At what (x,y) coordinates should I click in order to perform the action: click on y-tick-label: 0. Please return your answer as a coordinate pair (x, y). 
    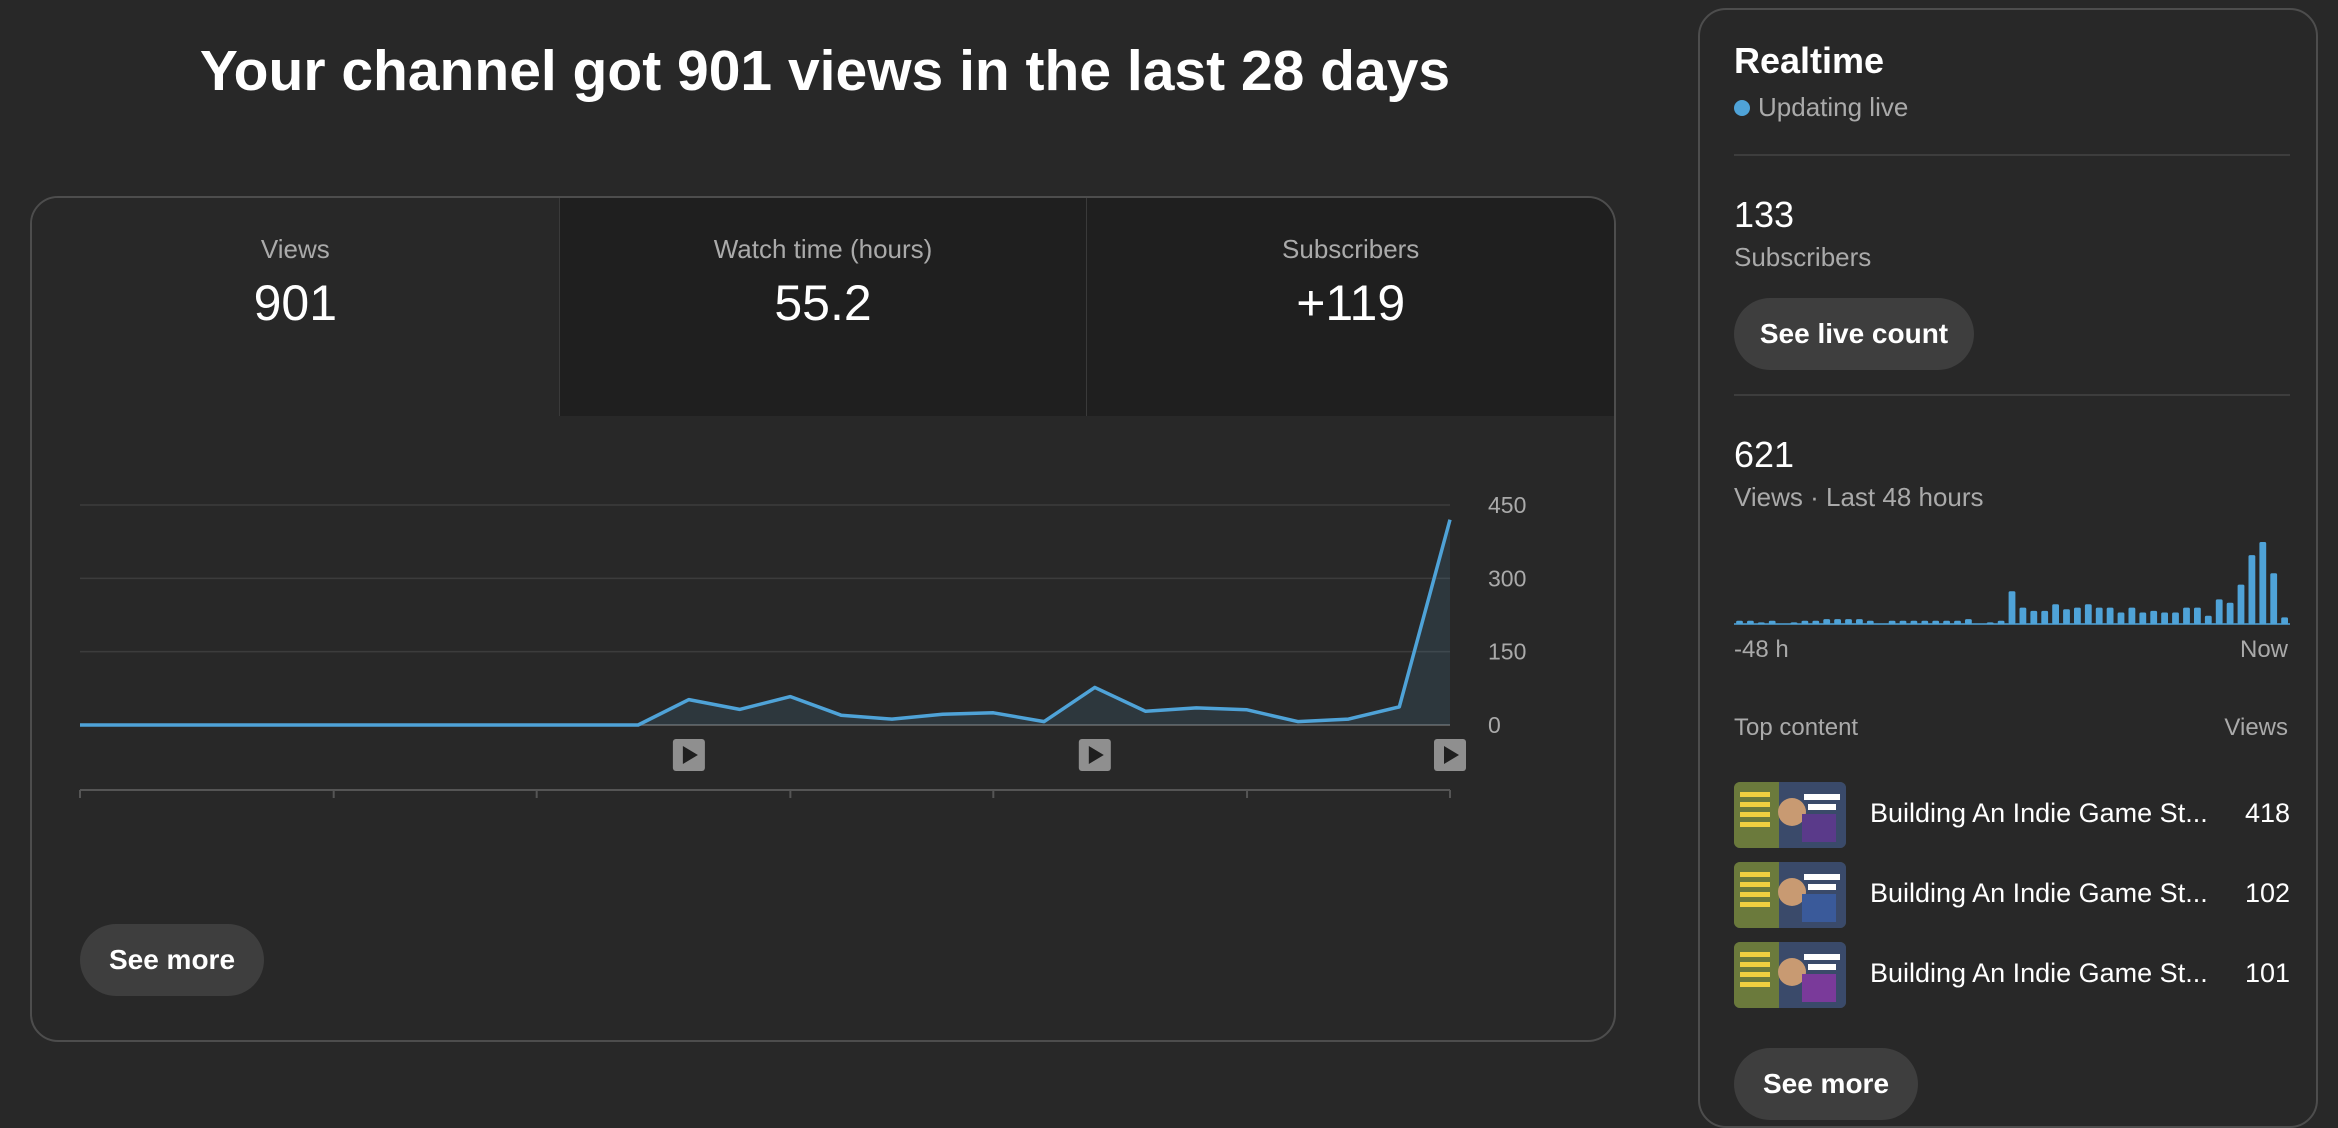
    Looking at the image, I should click on (1494, 725).